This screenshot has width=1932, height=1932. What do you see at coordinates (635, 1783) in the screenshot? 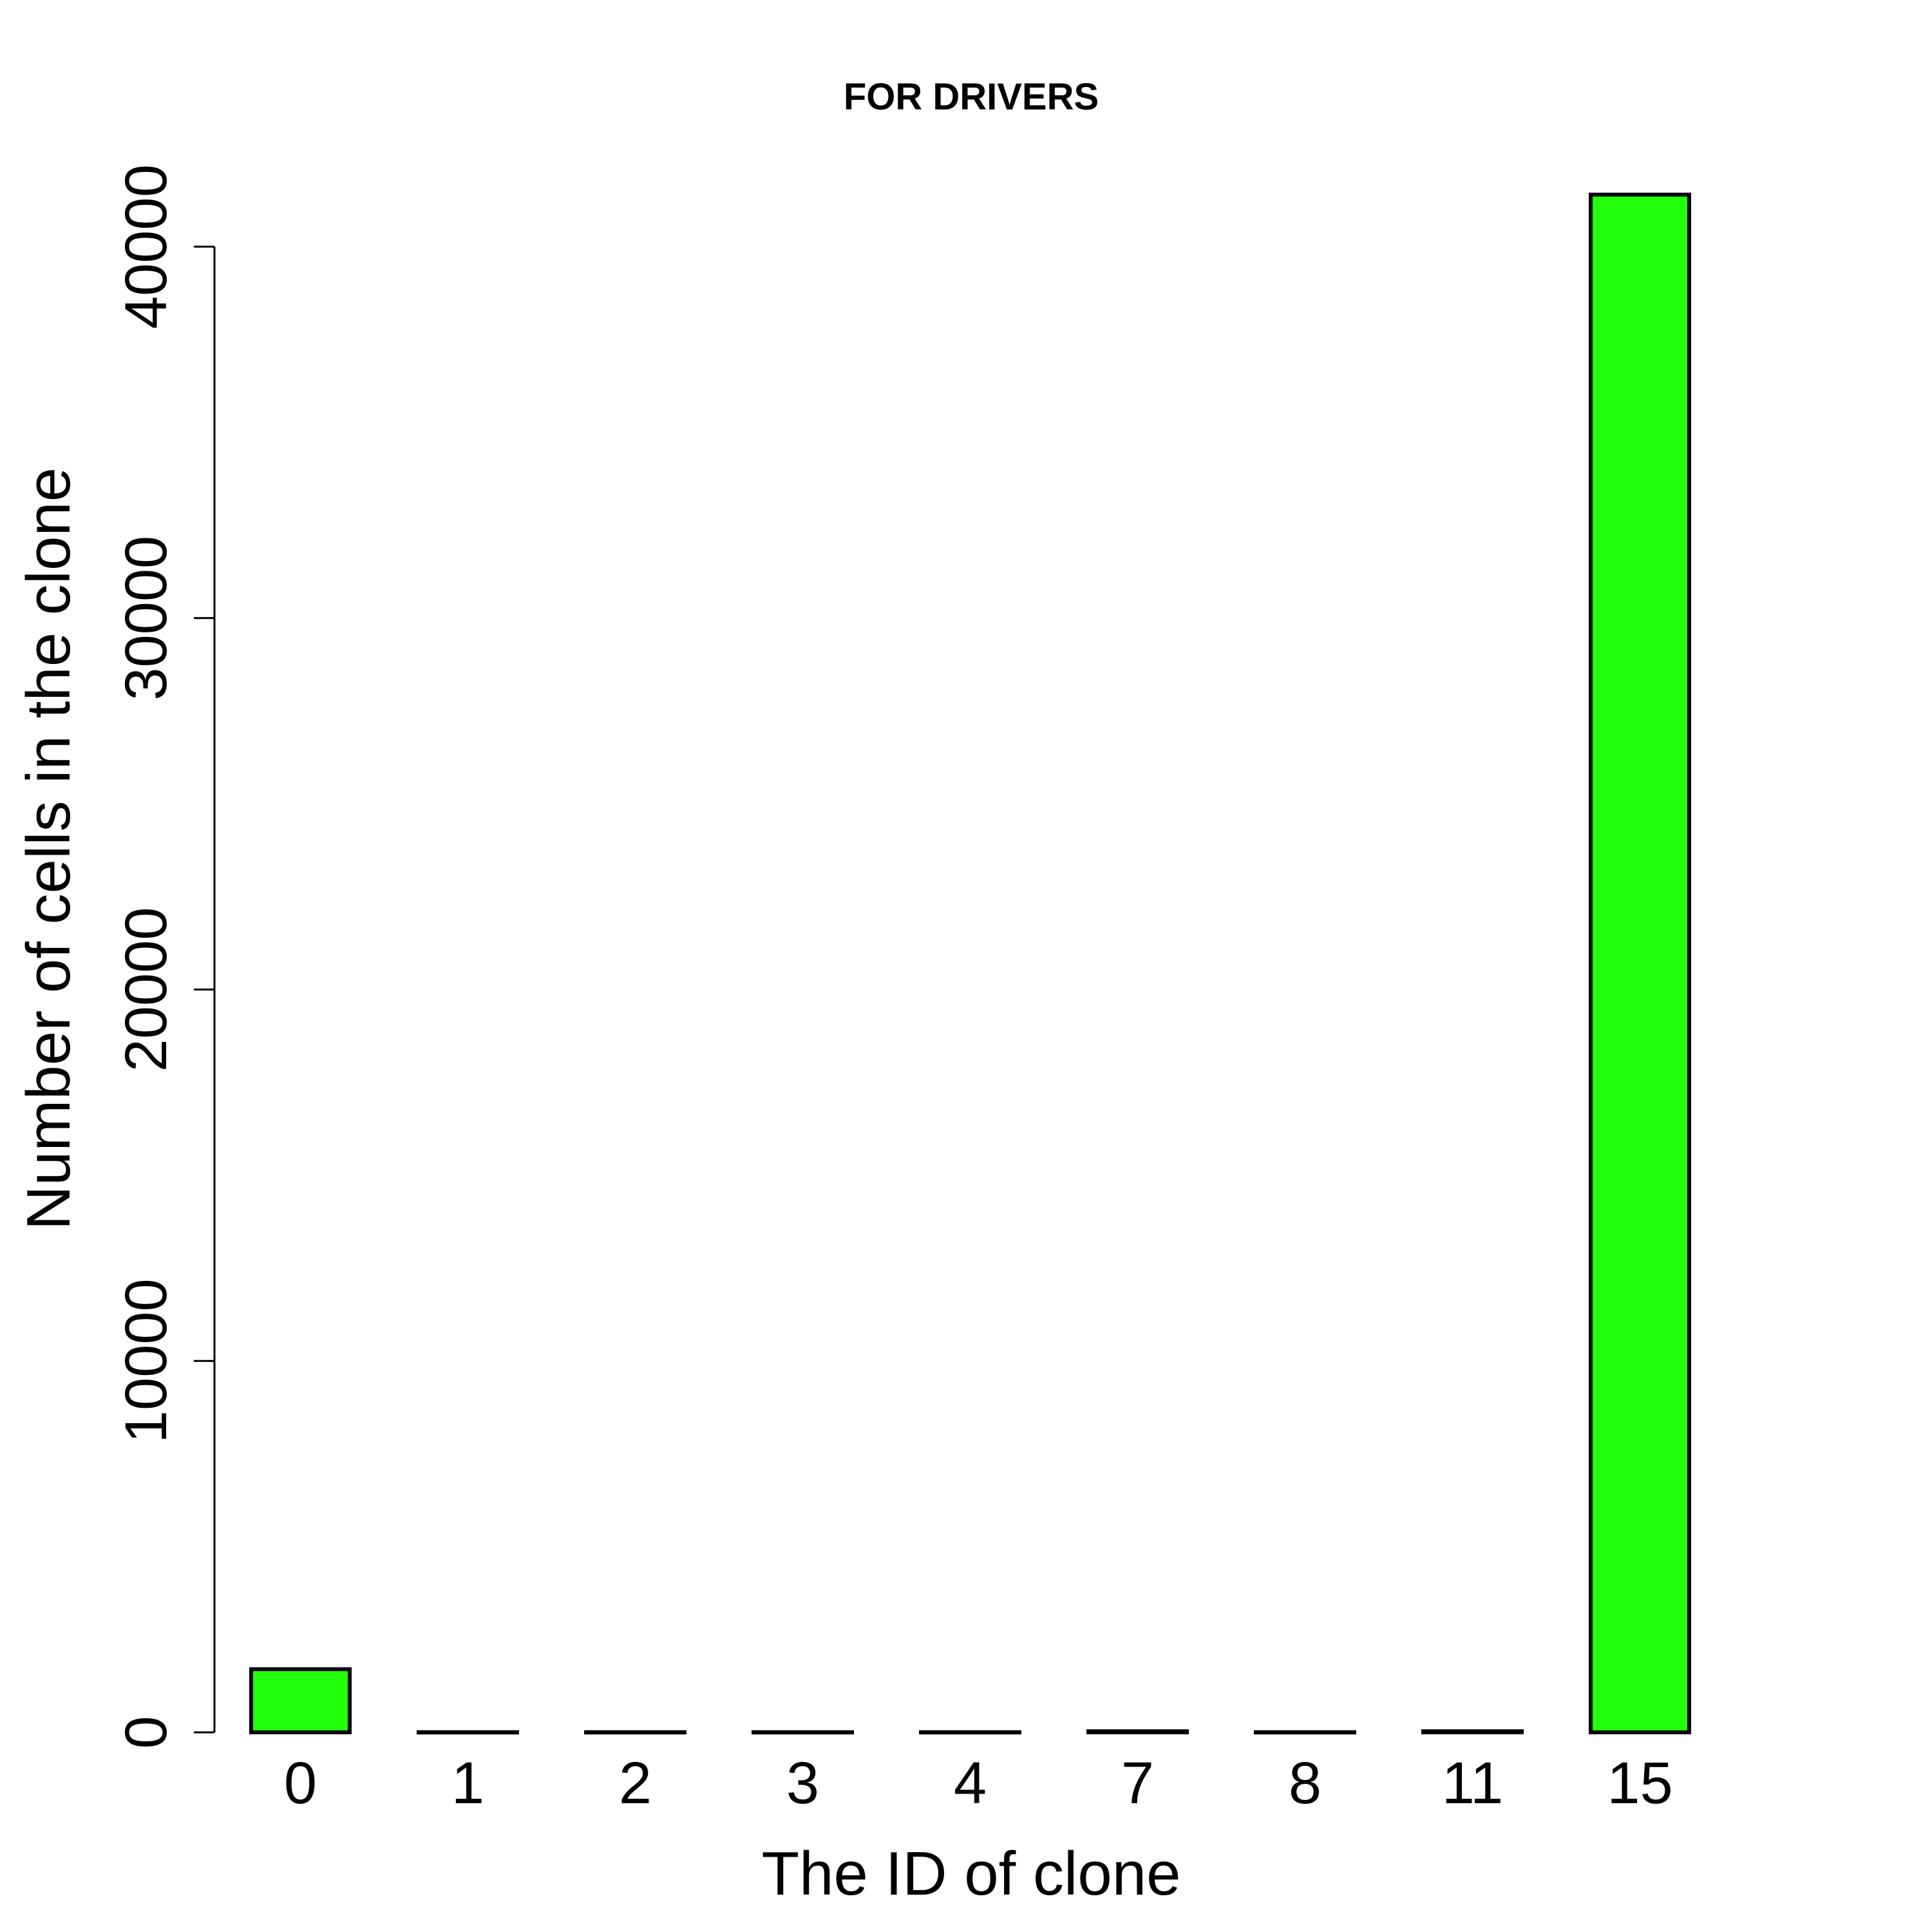
I see `x-tick-label: 2` at bounding box center [635, 1783].